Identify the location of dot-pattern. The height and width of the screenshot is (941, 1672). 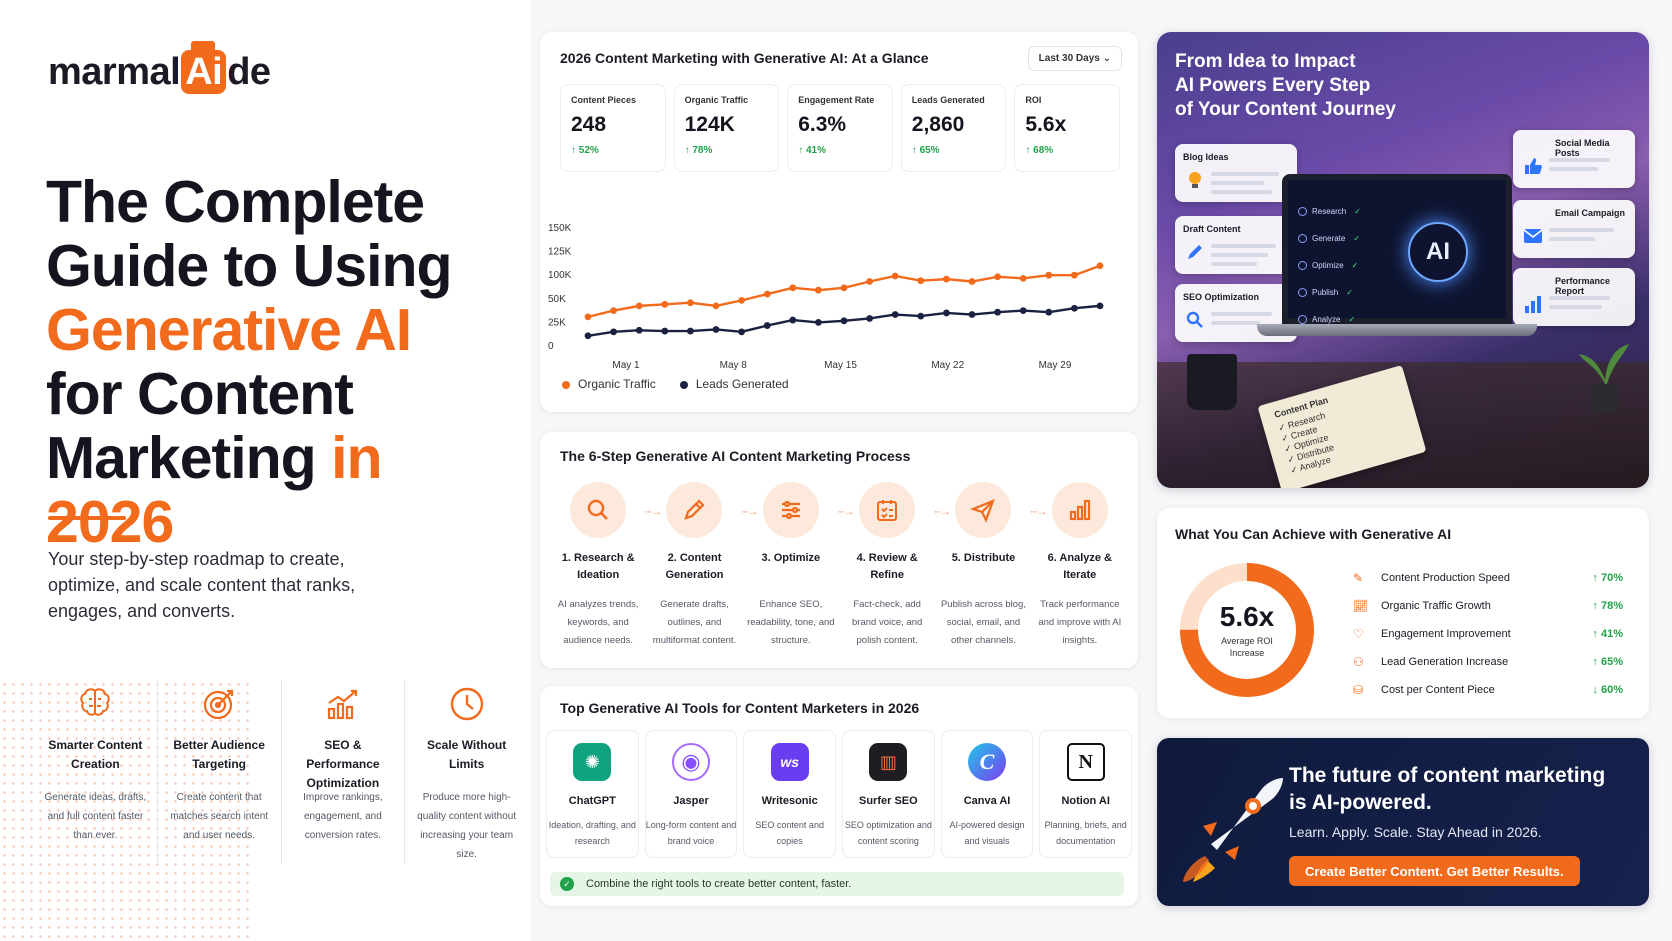
(125, 810).